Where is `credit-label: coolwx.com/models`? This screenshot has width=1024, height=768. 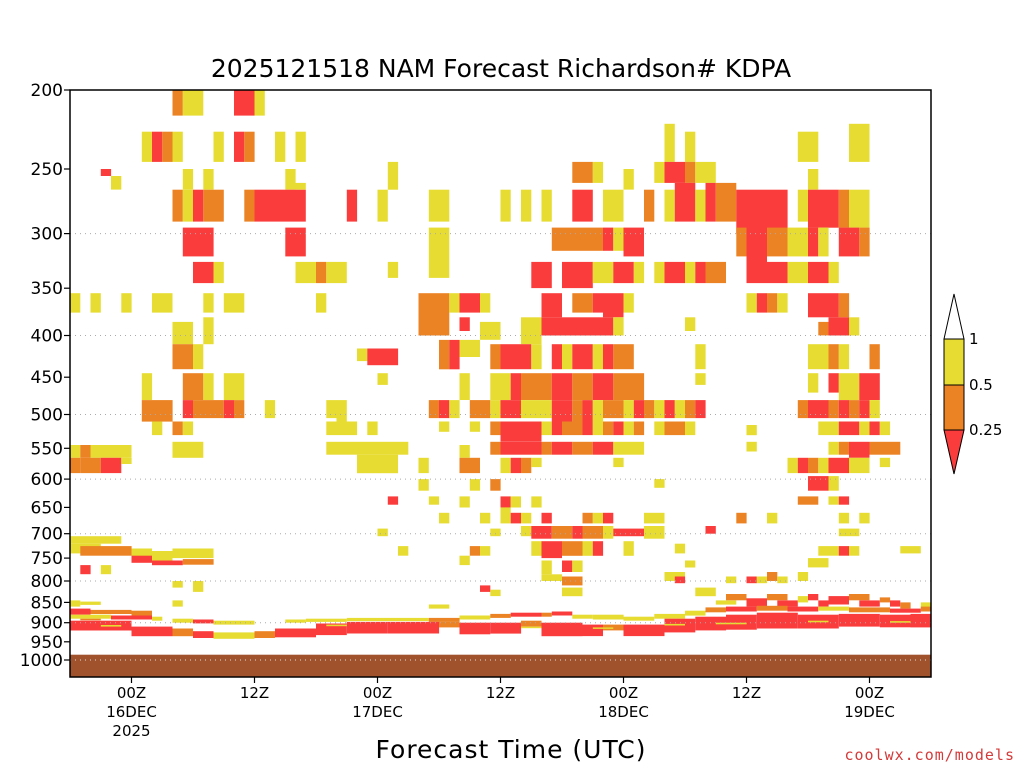
credit-label: coolwx.com/models is located at coordinates (929, 755).